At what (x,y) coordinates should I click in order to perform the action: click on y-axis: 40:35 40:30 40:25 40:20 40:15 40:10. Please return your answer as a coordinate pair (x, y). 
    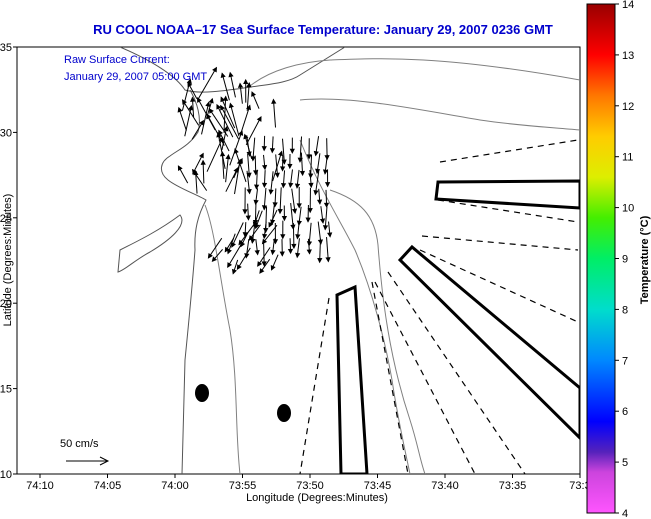
    Looking at the image, I should click on (8, 261).